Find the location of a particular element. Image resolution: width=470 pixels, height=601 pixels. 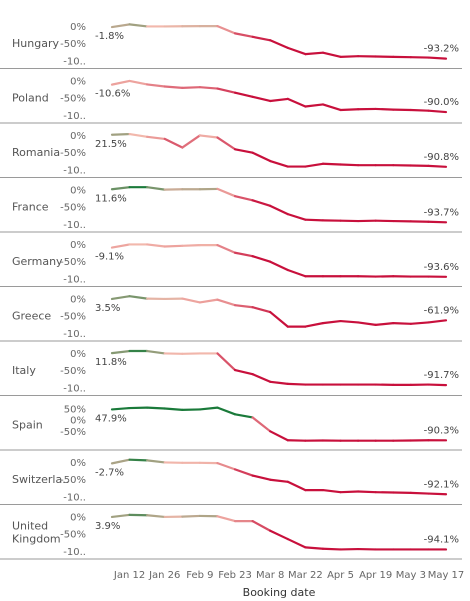

last-value-label: -93.2% is located at coordinates (441, 49).